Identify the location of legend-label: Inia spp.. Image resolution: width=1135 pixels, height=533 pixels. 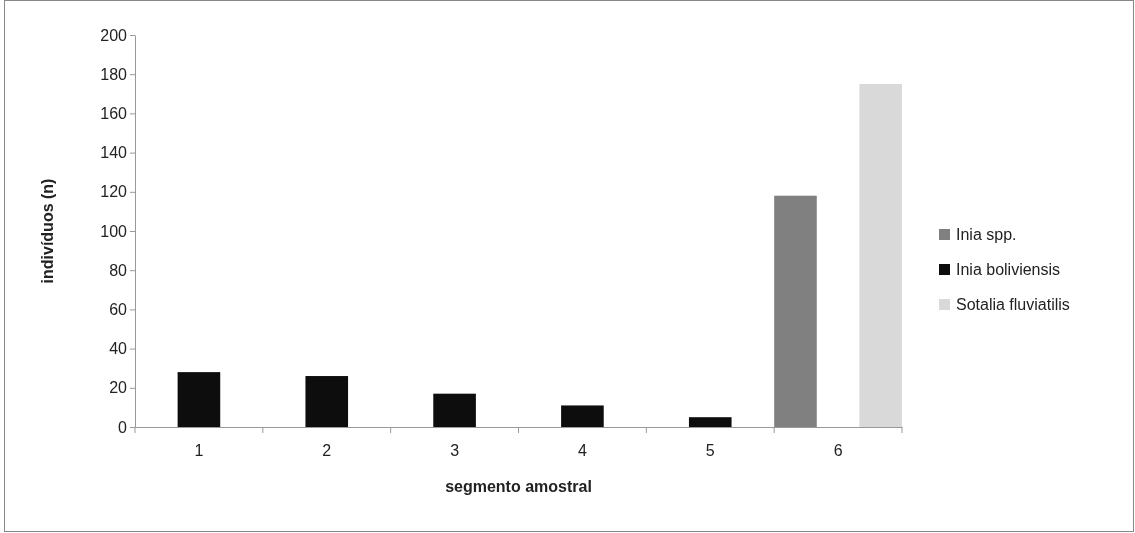
(986, 234).